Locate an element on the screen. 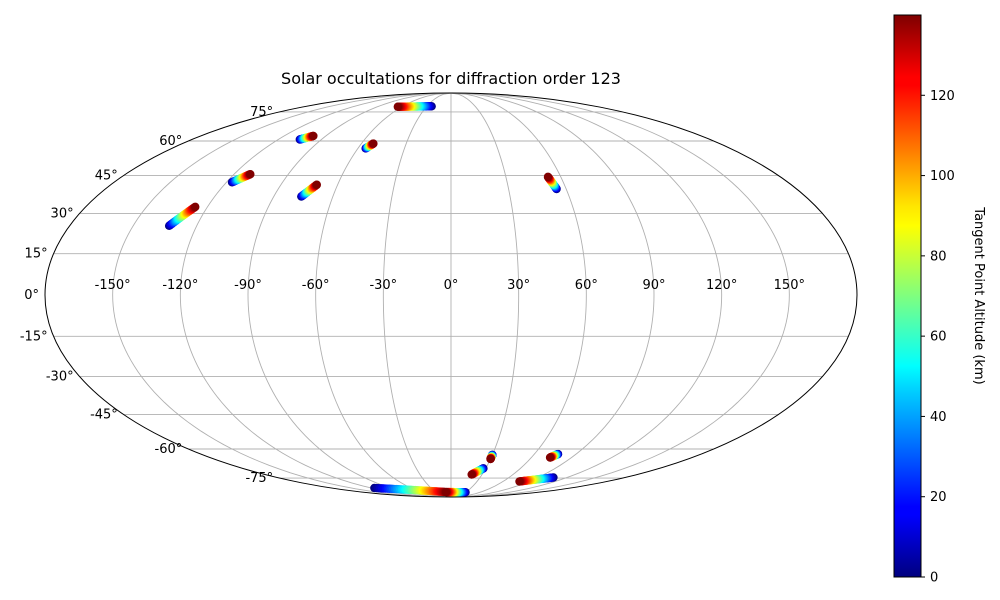 The image size is (1000, 600). lon-tick-label: 0° is located at coordinates (451, 285).